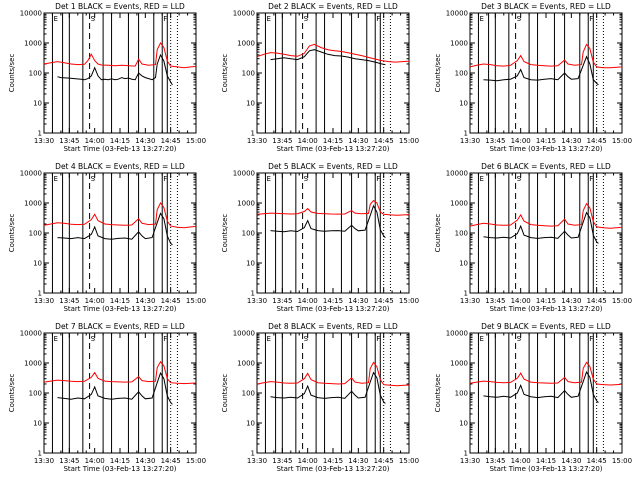 This screenshot has width=640, height=480. What do you see at coordinates (332, 149) in the screenshot?
I see `x-axis-label: Start Time (03-Feb-13 13:27:20)` at bounding box center [332, 149].